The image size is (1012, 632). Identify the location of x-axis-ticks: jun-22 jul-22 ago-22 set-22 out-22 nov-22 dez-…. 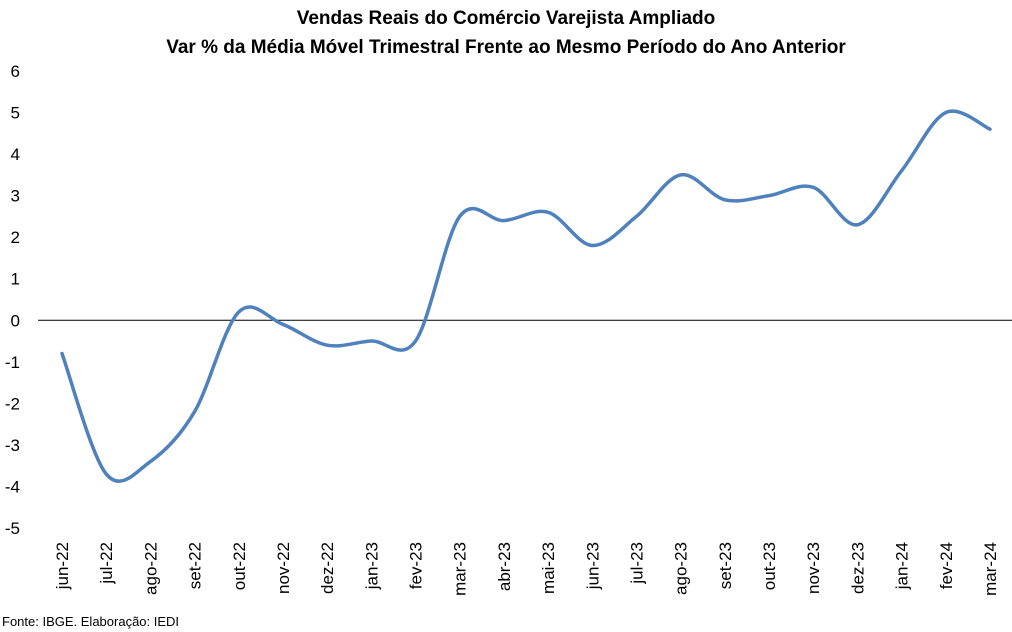
(526, 569).